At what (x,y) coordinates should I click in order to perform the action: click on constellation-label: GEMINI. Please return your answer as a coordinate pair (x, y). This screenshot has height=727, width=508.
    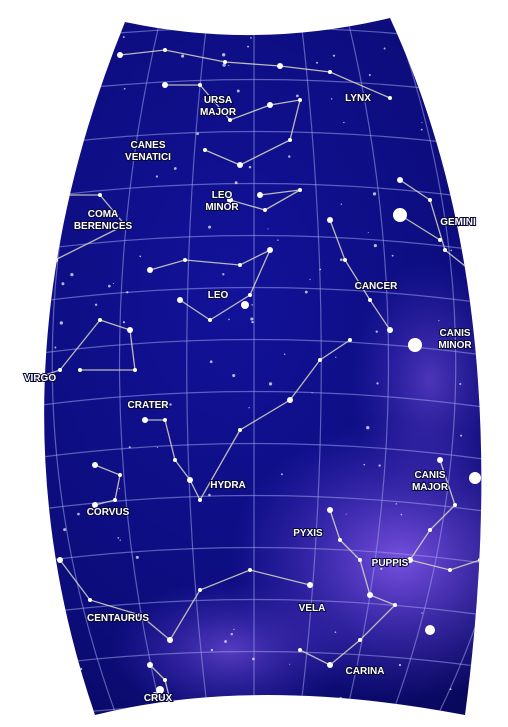
    Looking at the image, I should click on (458, 222).